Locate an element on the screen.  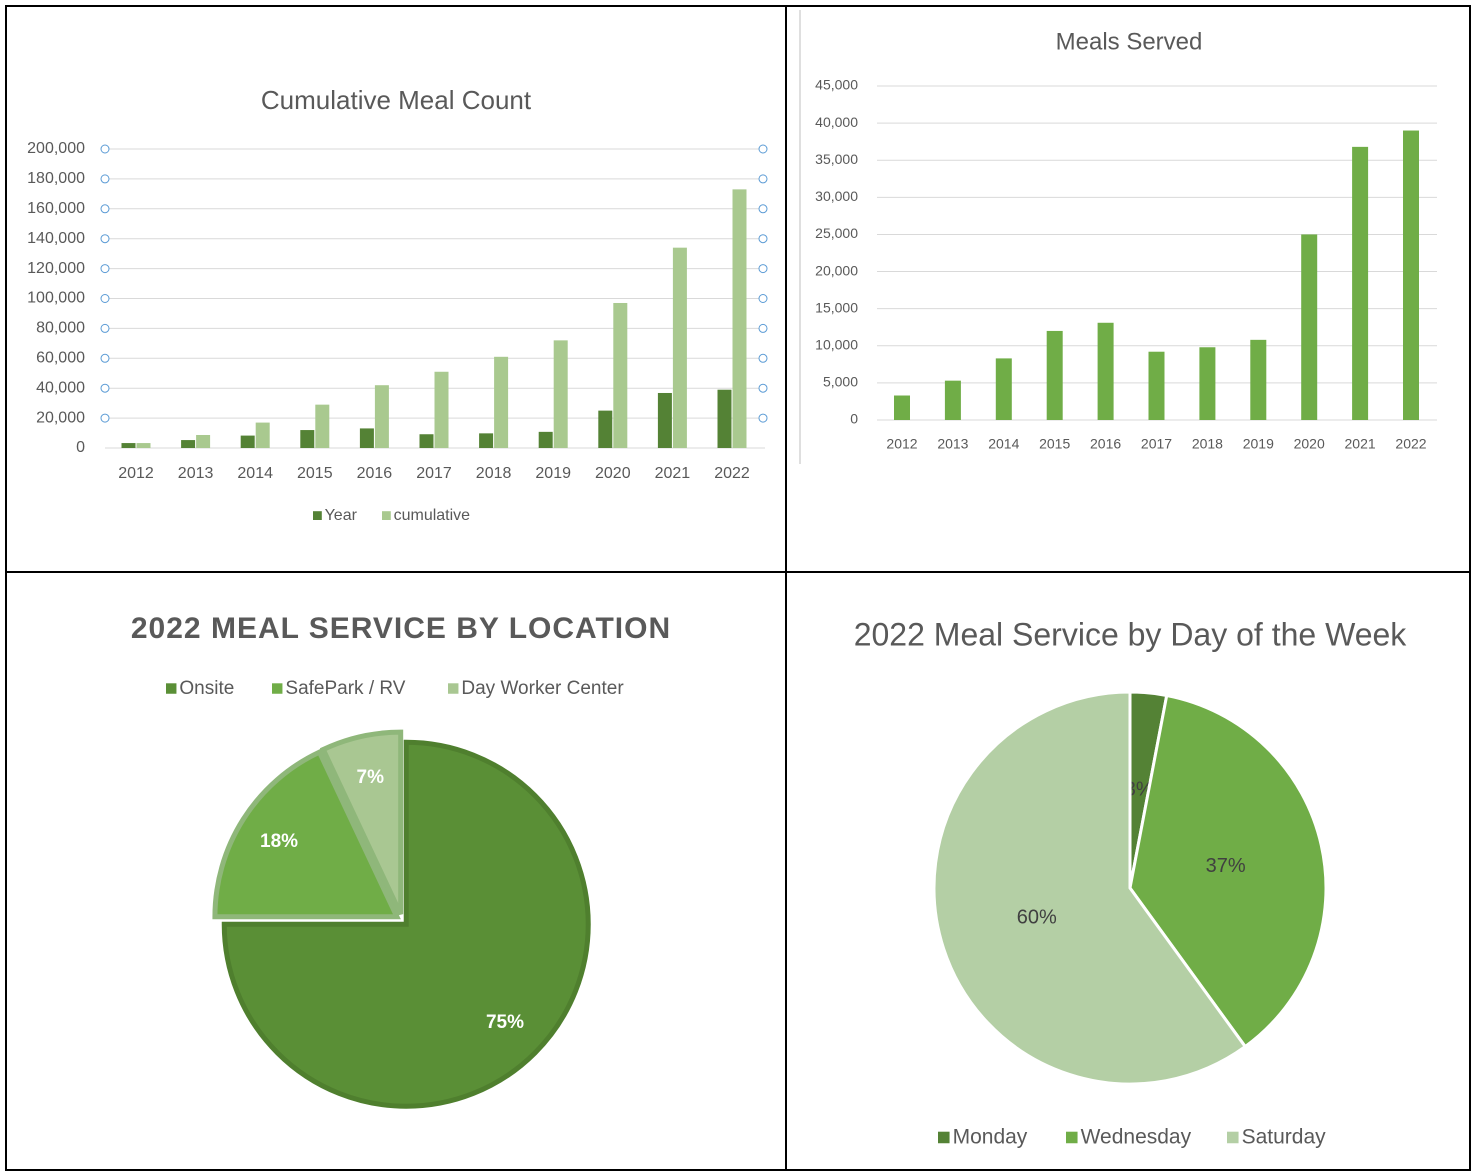
y-tick-label: 30,000 is located at coordinates (836, 196).